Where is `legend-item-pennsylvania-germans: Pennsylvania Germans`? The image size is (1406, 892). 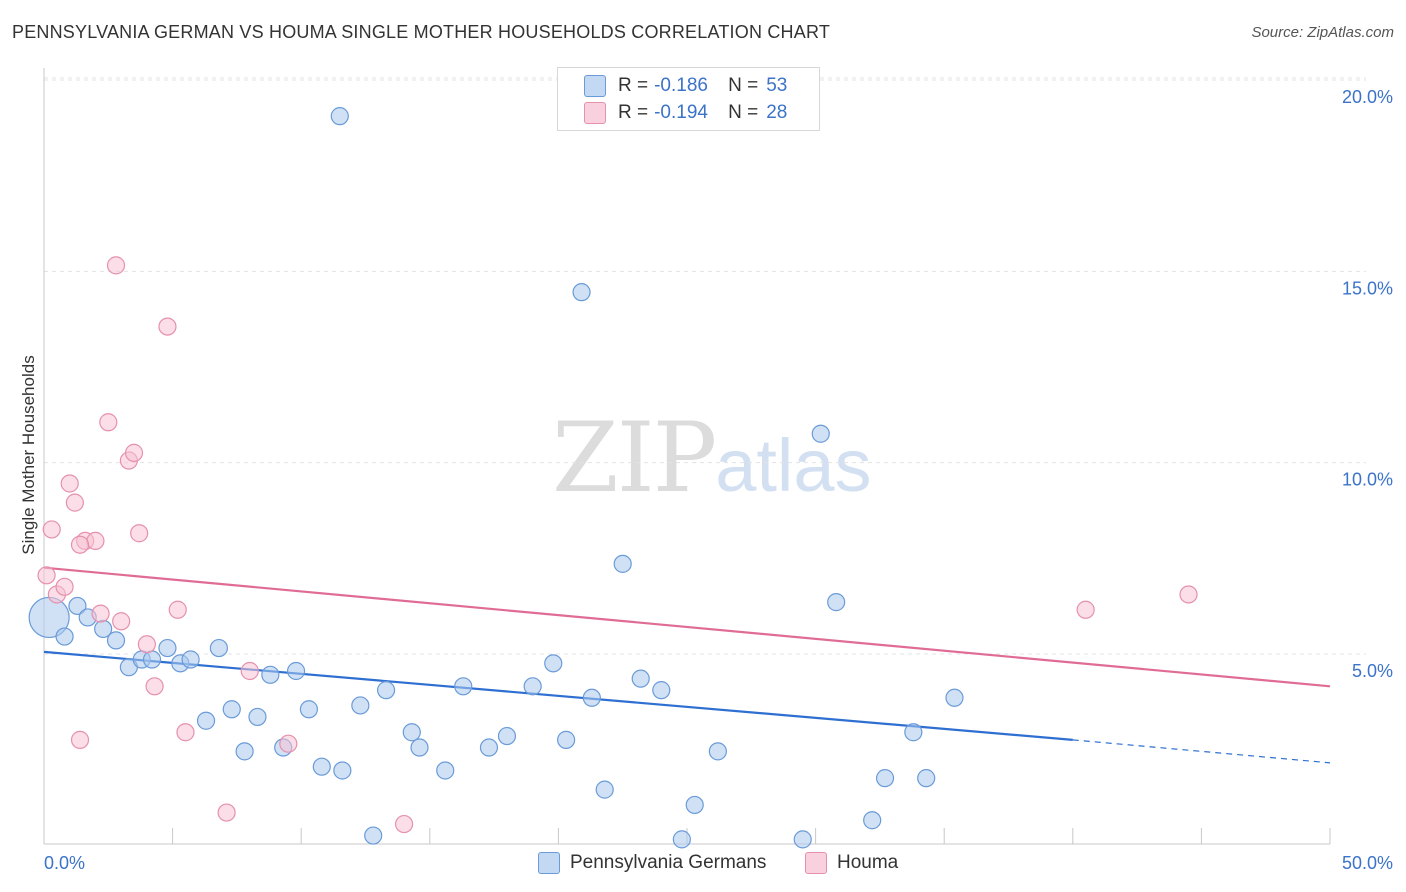 legend-item-pennsylvania-germans: Pennsylvania Germans is located at coordinates (652, 863).